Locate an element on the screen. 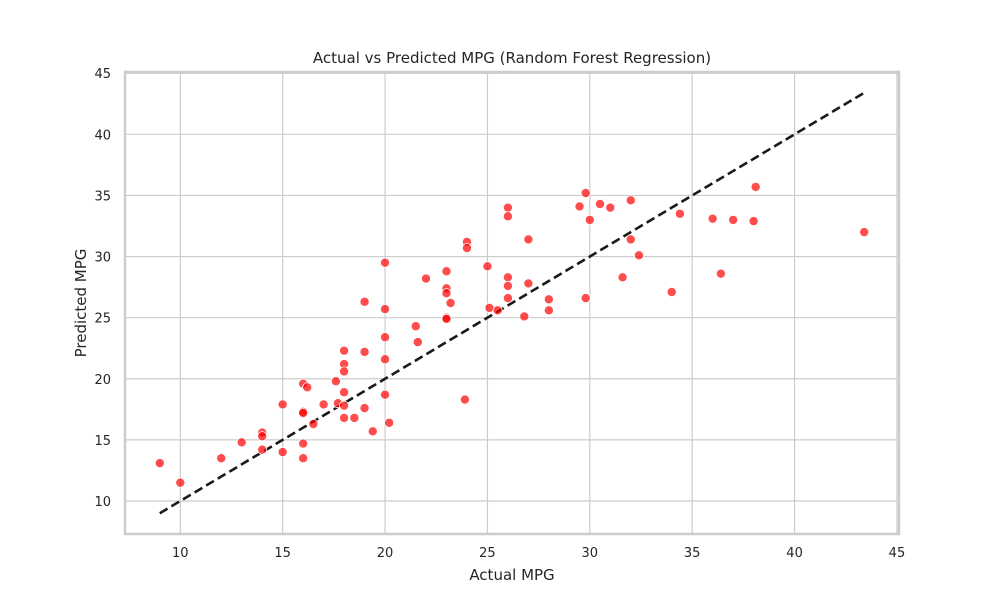  y-tick-label: 30 is located at coordinates (102, 258).